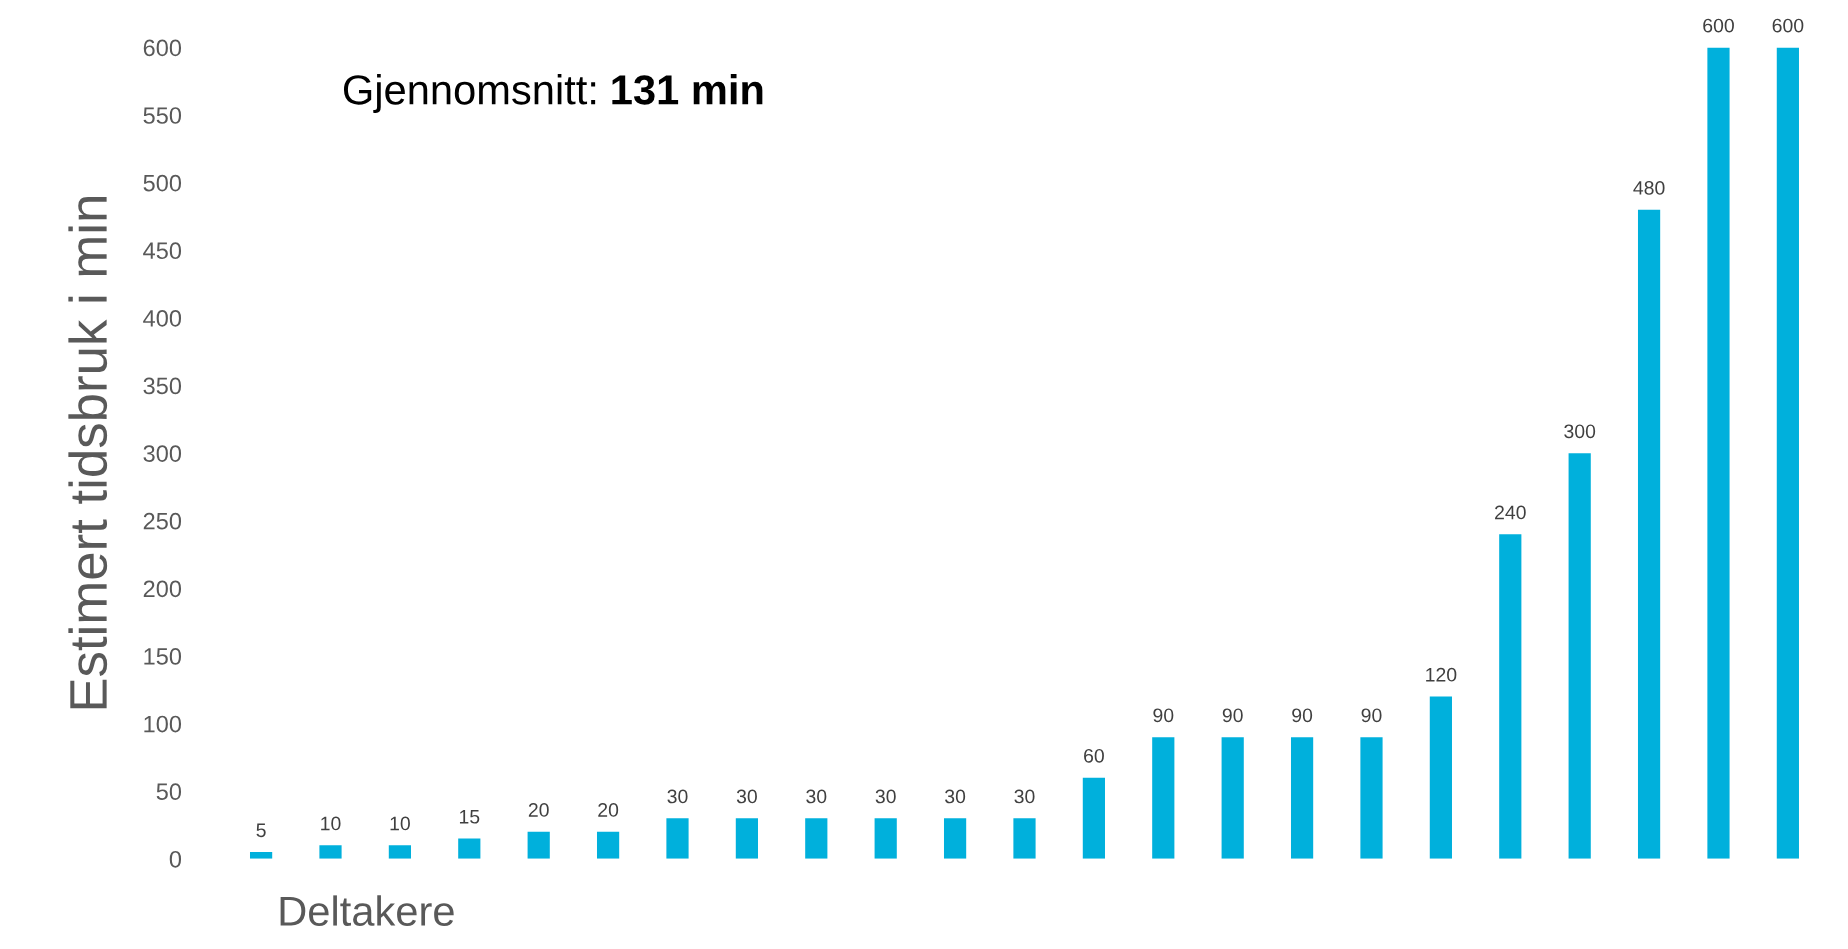 The height and width of the screenshot is (949, 1848). I want to click on data-label: 480, so click(1649, 188).